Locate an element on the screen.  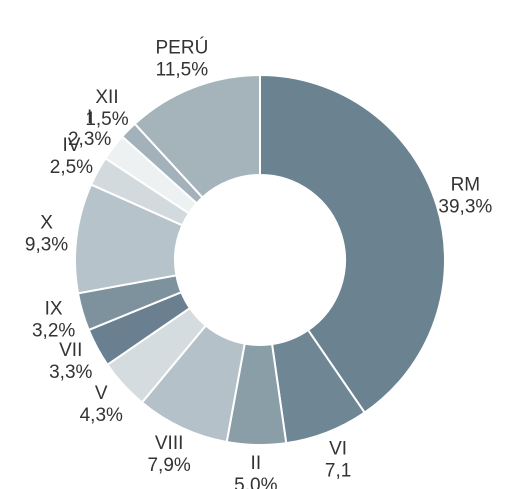
slice-label: VI is located at coordinates (338, 448).